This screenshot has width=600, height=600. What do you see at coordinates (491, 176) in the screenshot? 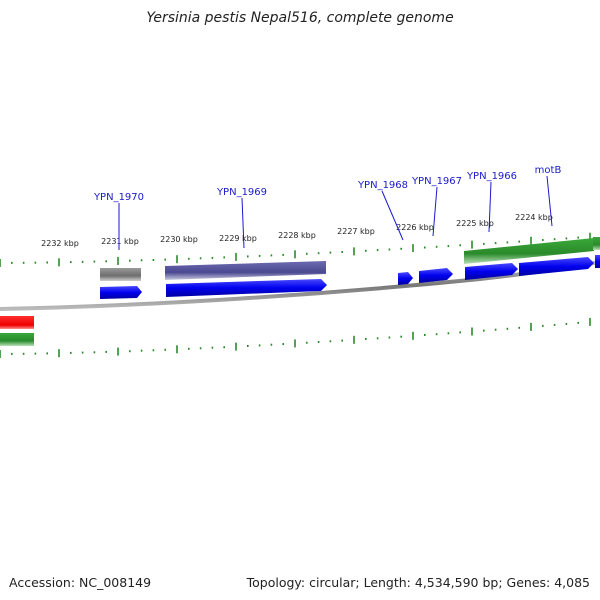
I see `gene-label-ypn-1966: YPN_1966` at bounding box center [491, 176].